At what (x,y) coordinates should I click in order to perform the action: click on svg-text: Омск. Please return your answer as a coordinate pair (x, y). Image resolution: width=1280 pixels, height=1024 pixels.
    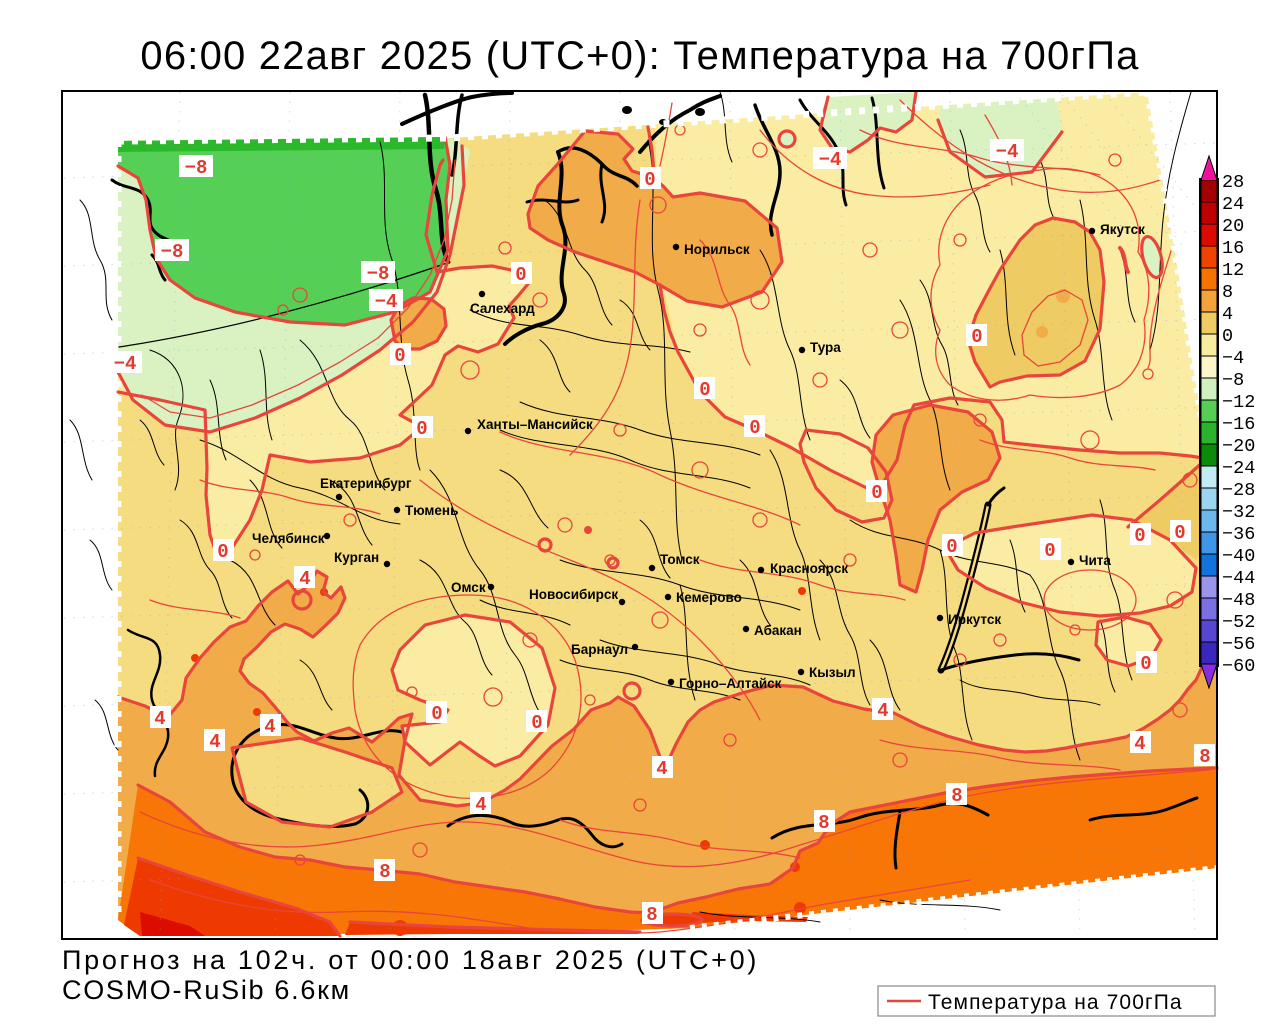
    Looking at the image, I should click on (468, 587).